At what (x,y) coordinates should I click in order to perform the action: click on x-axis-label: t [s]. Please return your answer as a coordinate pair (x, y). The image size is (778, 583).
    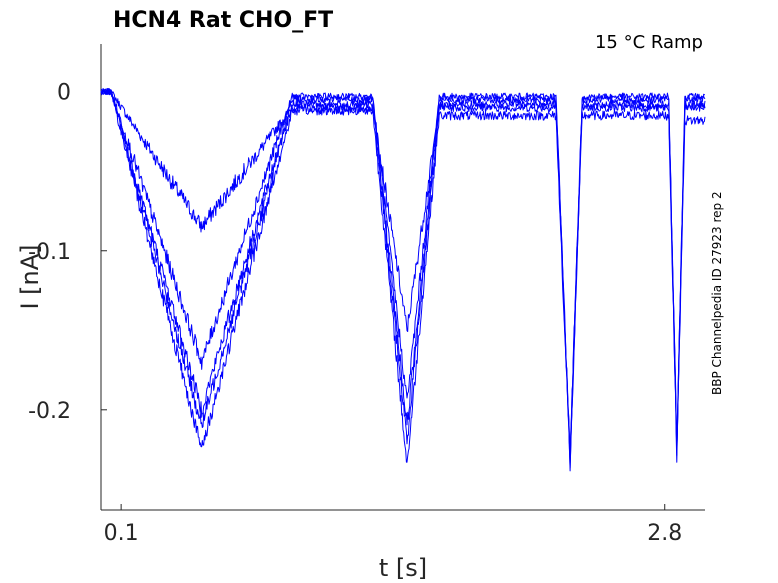
    Looking at the image, I should click on (403, 568).